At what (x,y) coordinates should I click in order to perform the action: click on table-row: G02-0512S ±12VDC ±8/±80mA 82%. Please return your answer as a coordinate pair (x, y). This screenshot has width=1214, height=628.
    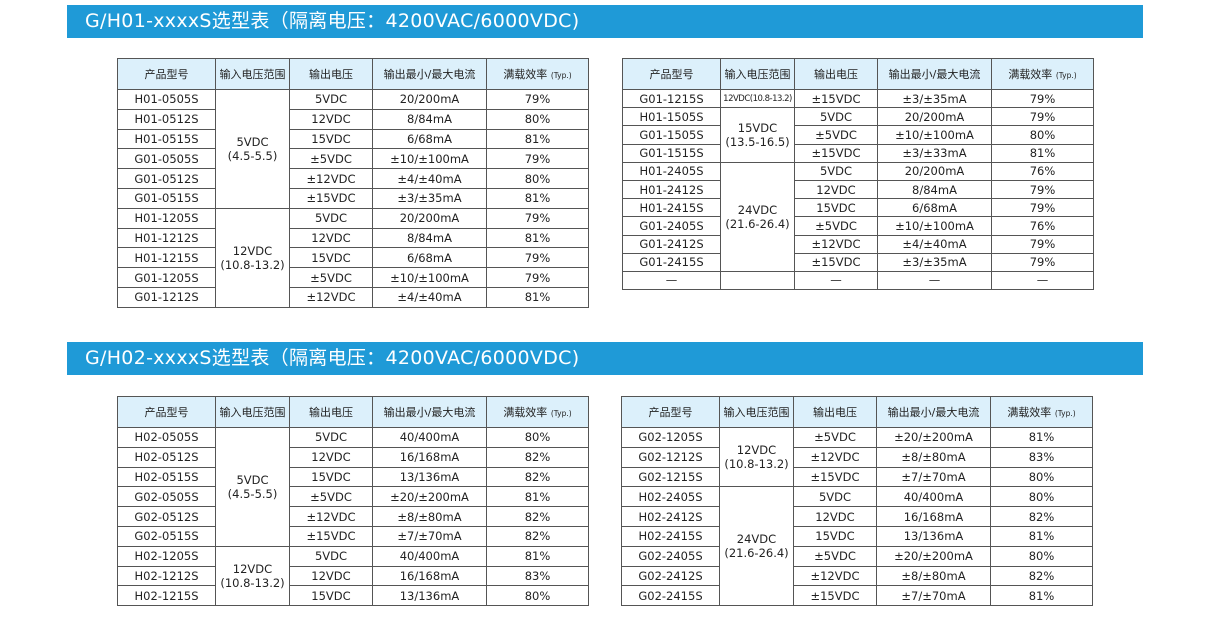
    Looking at the image, I should click on (353, 516).